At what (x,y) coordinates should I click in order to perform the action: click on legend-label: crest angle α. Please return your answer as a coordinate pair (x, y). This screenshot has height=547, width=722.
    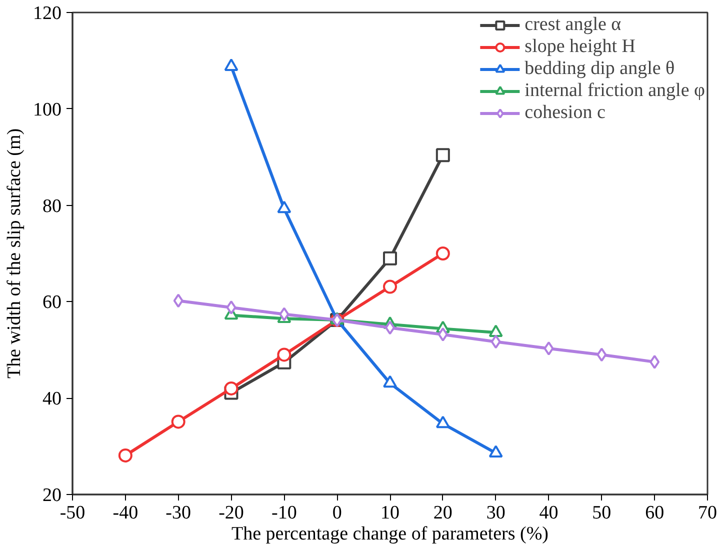
    Looking at the image, I should click on (573, 25).